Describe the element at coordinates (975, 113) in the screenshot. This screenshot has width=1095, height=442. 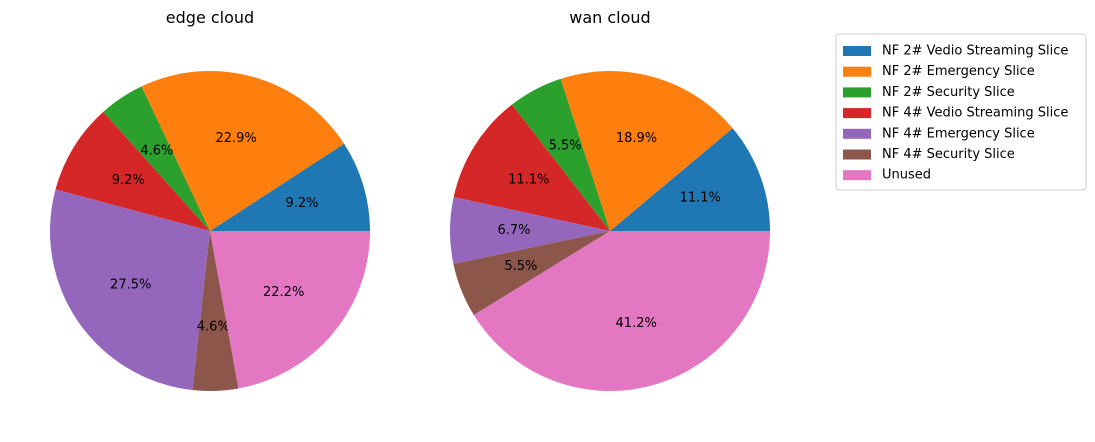
I see `legend-label: NF 4# Vedio Streaming Slice` at that location.